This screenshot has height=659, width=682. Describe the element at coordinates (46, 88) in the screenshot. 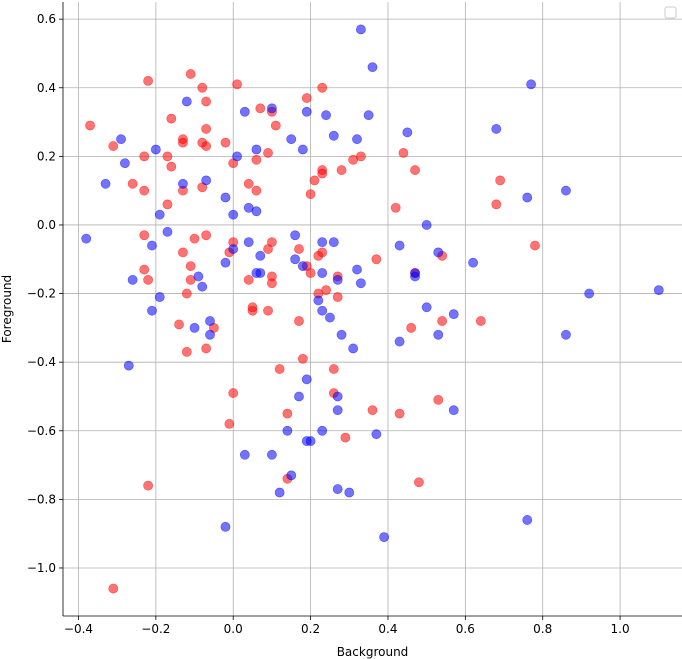

I see `y-tick-label: 0.4` at that location.